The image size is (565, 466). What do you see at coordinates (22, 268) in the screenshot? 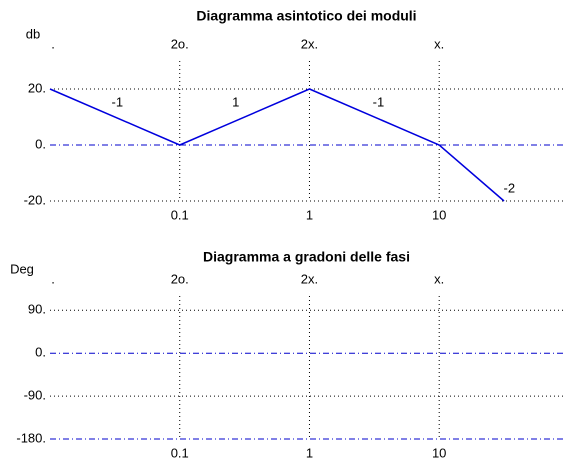
I see `y-axis-label: Deg` at bounding box center [22, 268].